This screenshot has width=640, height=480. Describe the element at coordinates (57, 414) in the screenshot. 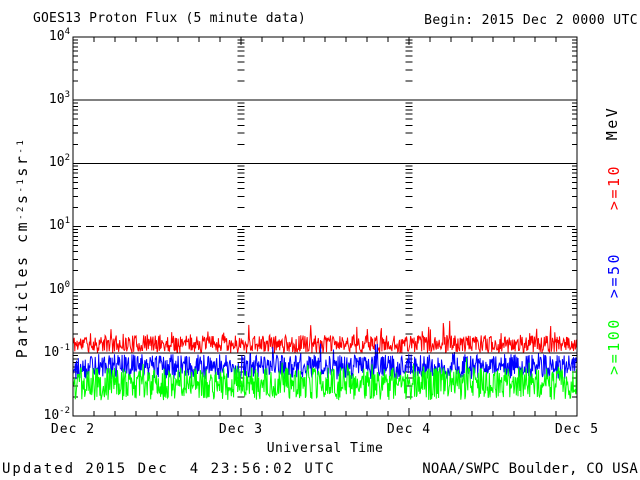

I see `y-tick-1e-2: 10⁻²` at that location.